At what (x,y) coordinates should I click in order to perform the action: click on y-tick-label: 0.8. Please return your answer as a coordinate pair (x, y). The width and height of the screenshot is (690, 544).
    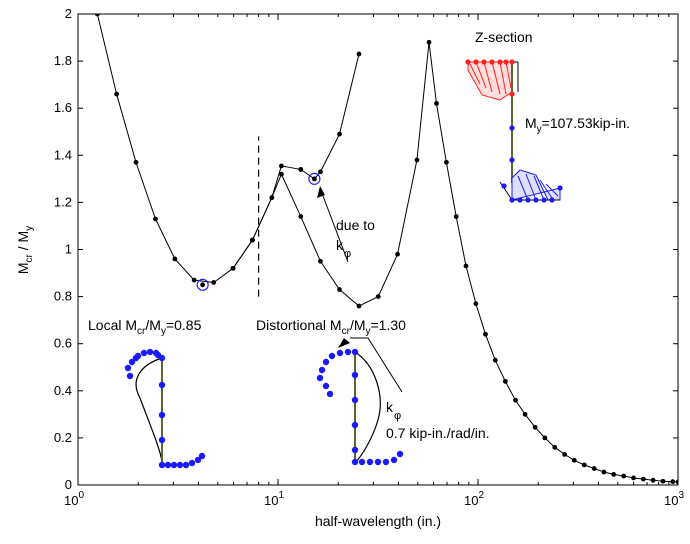
    Looking at the image, I should click on (63, 296).